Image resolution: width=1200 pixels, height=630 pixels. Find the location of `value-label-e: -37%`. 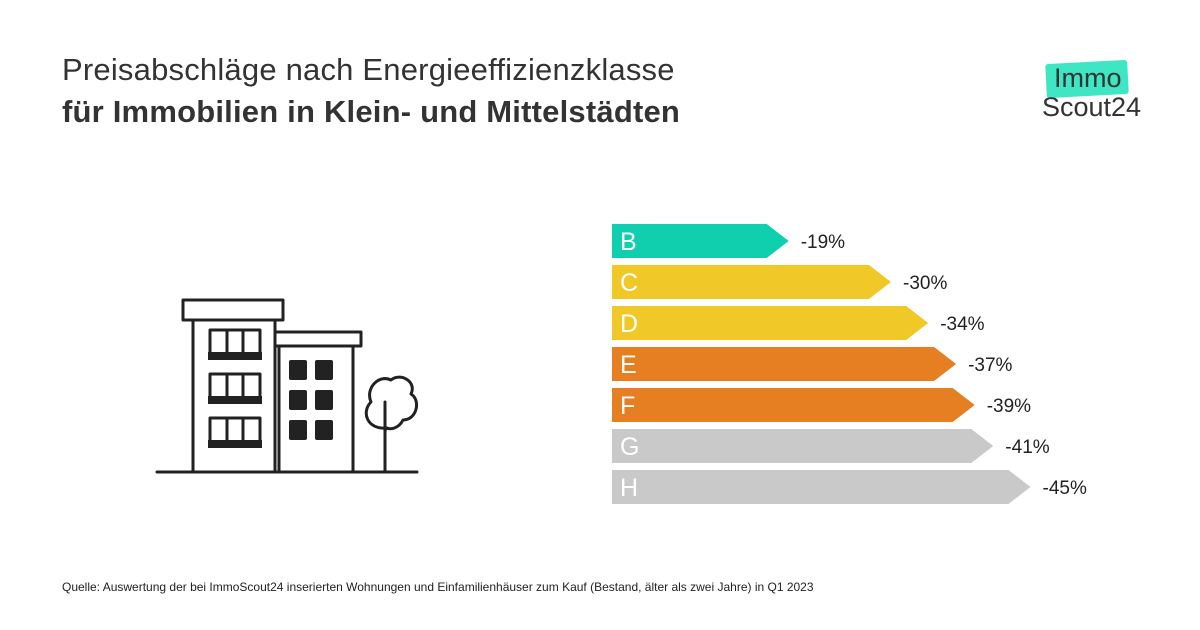

value-label-e: -37% is located at coordinates (990, 365).